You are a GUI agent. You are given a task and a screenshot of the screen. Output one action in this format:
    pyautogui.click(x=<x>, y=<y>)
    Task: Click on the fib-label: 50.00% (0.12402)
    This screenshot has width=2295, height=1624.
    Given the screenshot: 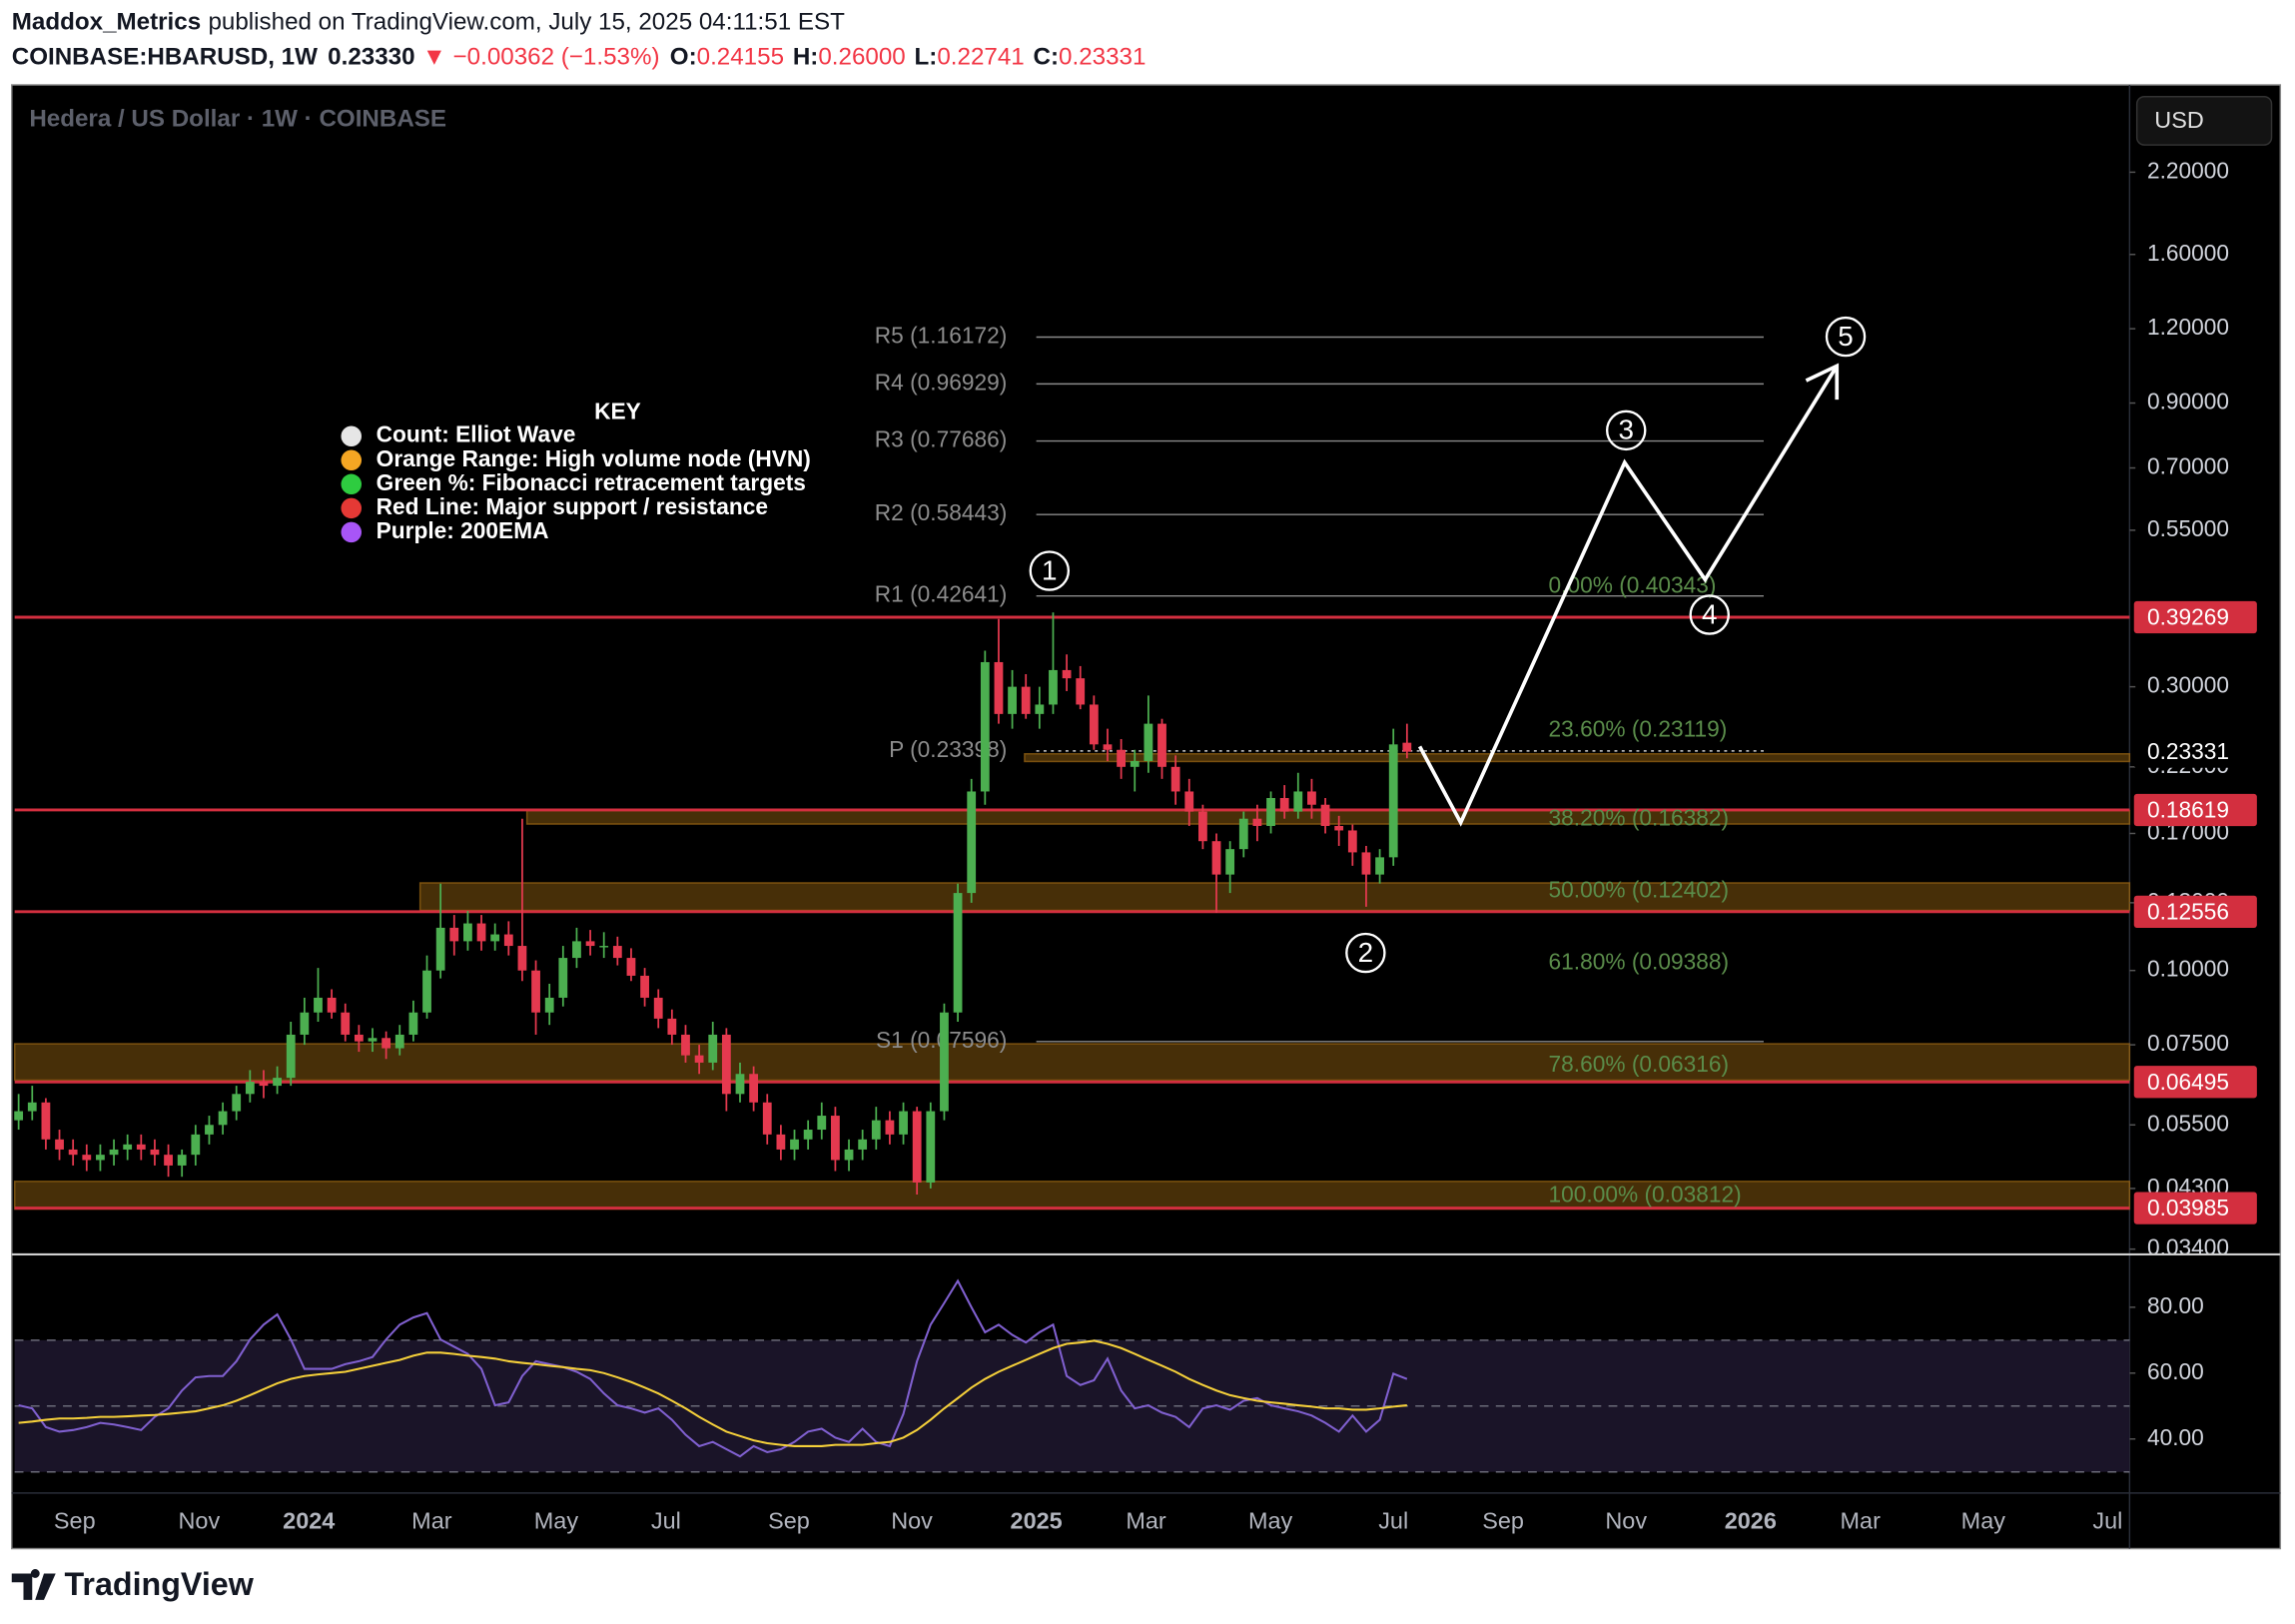 What is the action you would take?
    pyautogui.click(x=1640, y=890)
    